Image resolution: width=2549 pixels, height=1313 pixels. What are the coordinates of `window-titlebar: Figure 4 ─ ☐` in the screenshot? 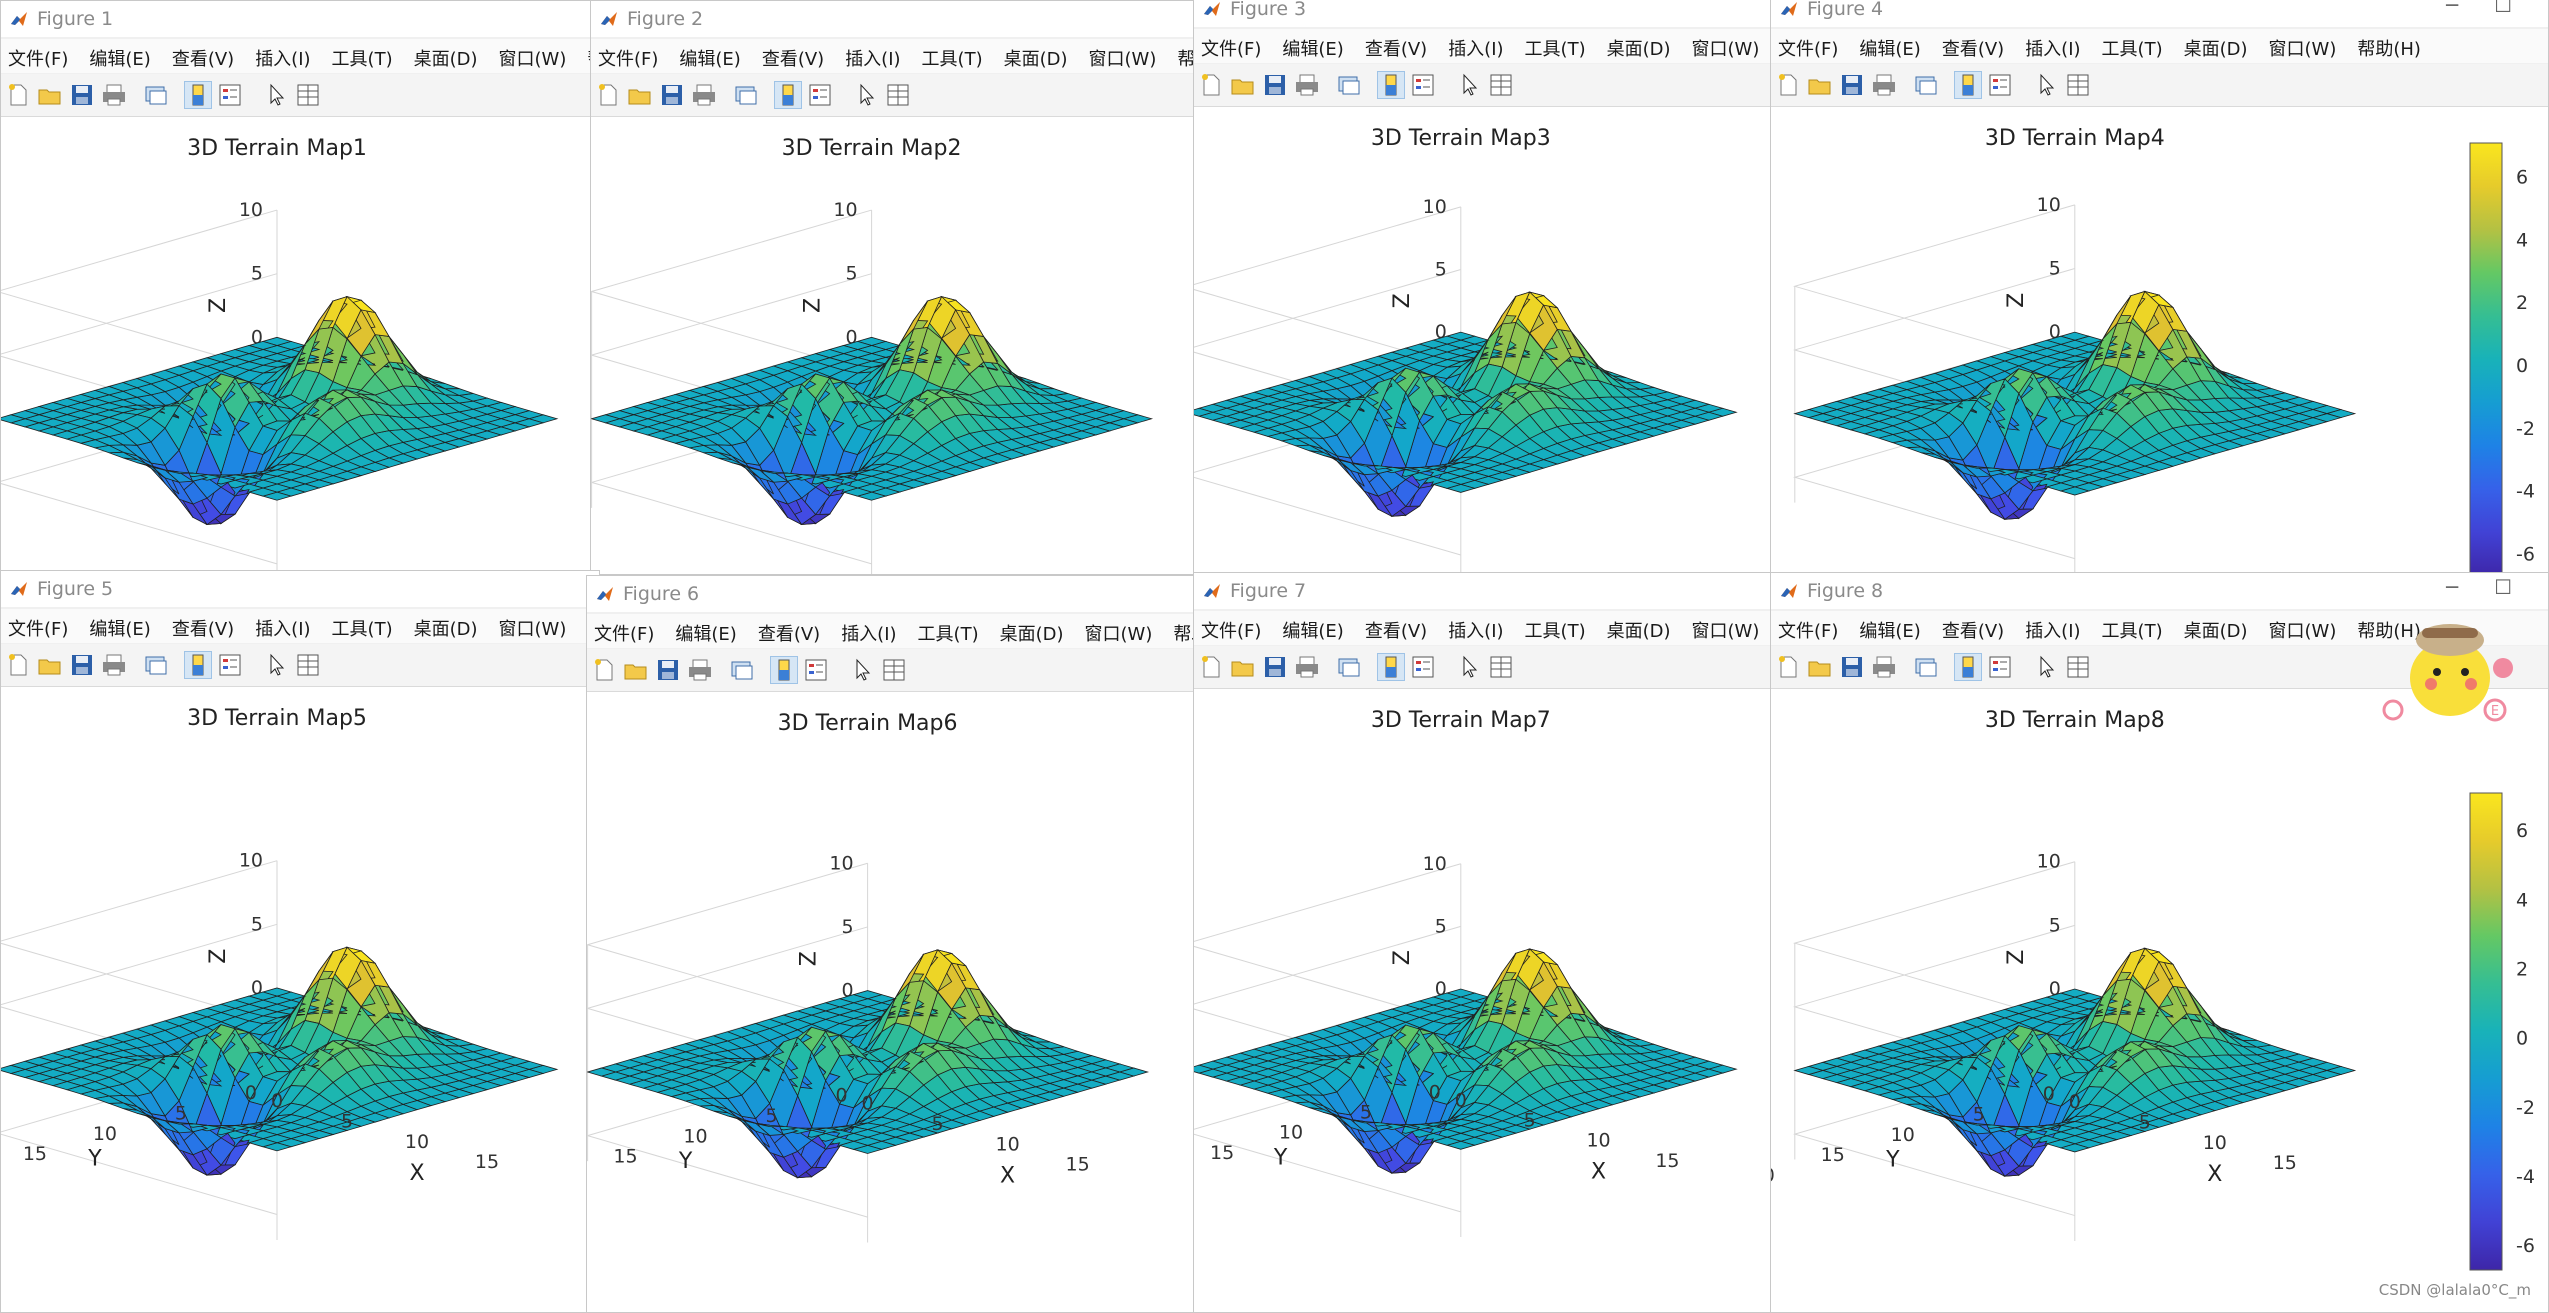 It's located at (2159, 13).